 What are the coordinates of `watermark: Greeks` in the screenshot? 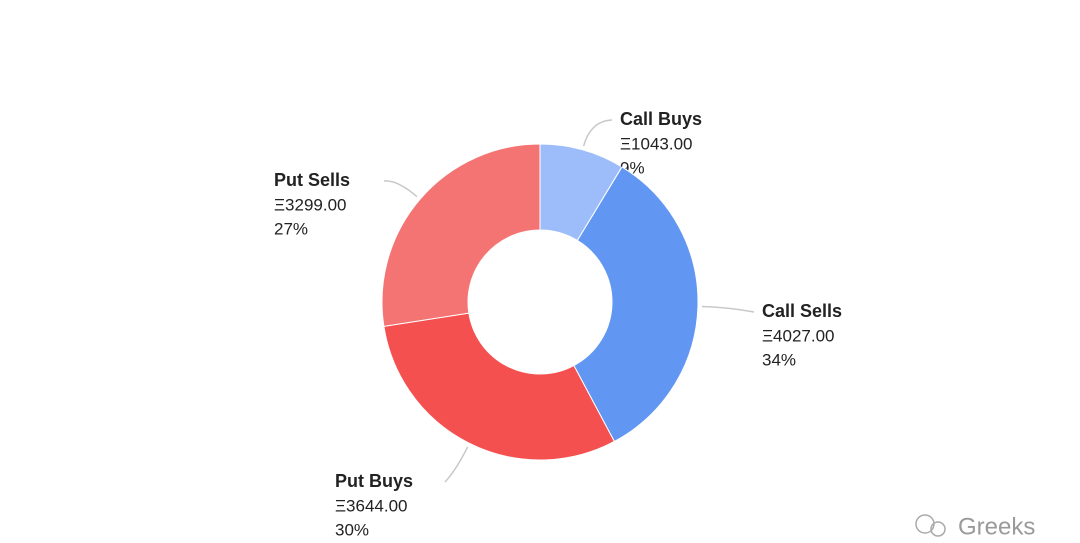 It's located at (975, 526).